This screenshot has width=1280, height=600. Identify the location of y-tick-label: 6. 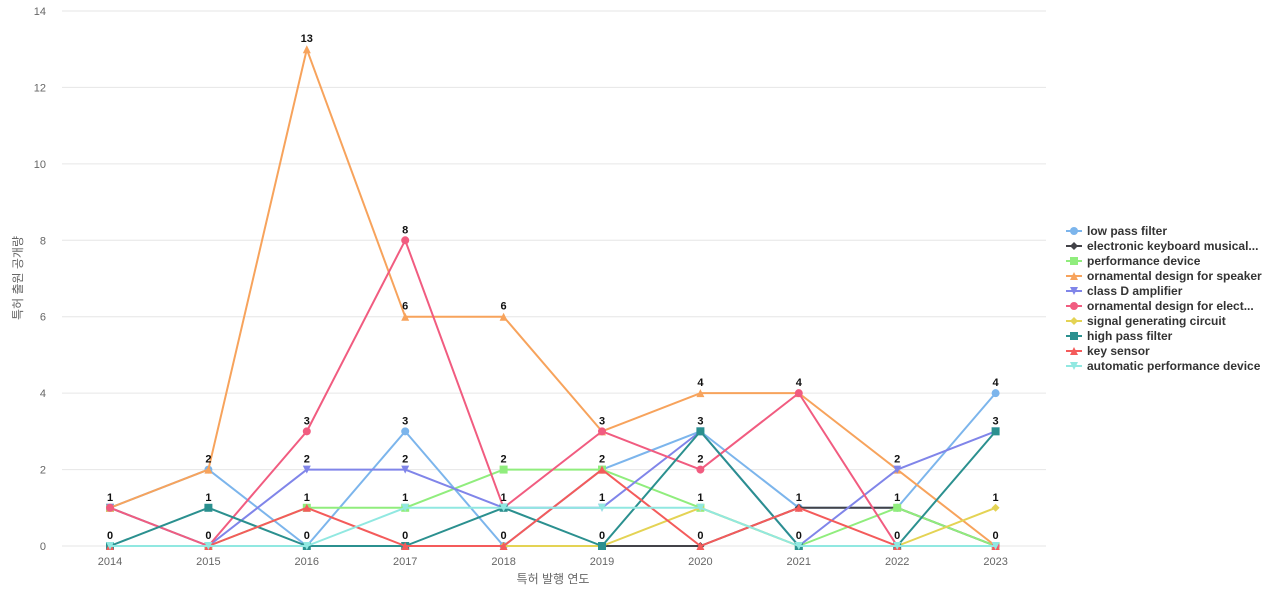
(43, 318).